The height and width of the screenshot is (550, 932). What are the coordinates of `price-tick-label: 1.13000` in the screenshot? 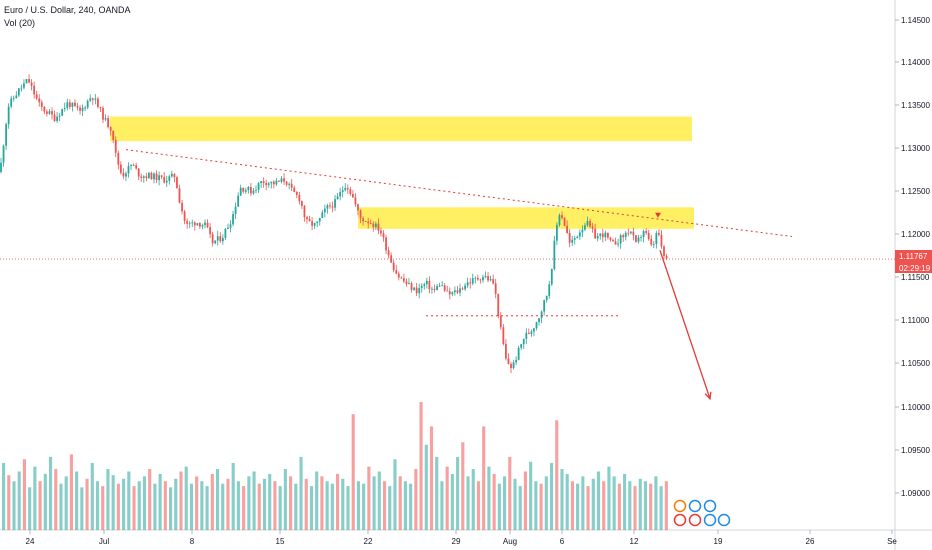 It's located at (915, 148).